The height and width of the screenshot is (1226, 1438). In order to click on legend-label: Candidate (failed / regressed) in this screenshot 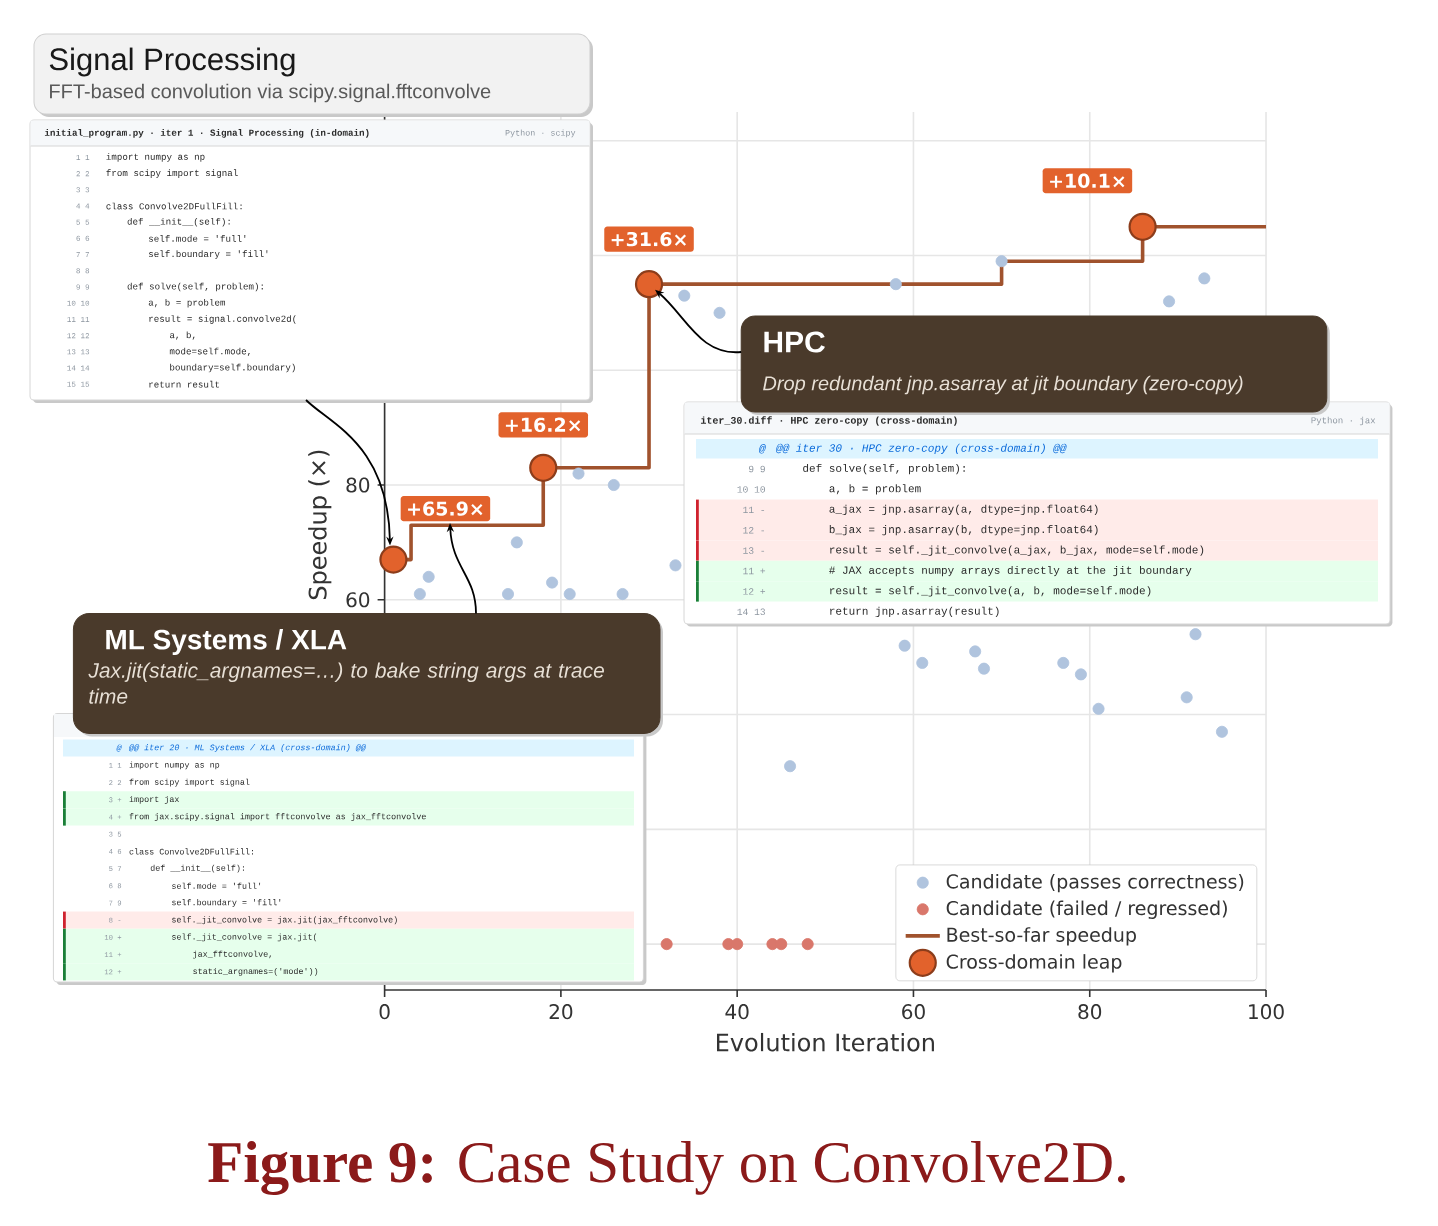, I will do `click(1086, 909)`.